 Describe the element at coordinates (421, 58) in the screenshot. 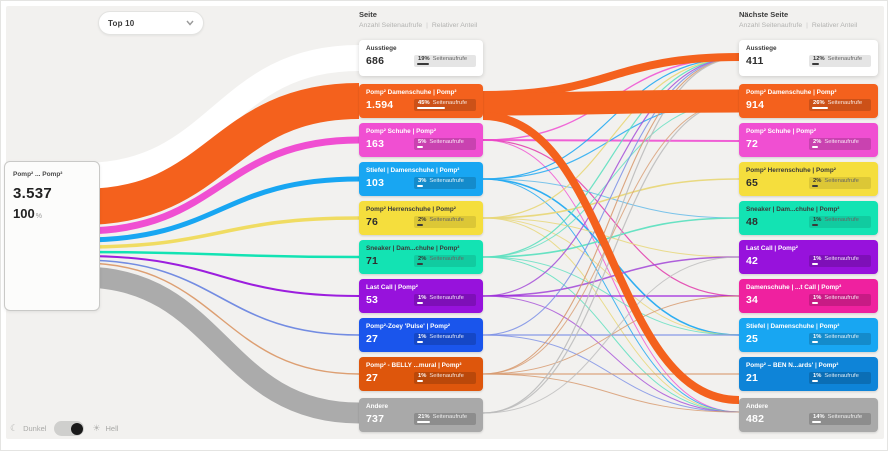

I see `page-card-middle-0: Ausstiege 686 19% Seitenaufrufe` at that location.